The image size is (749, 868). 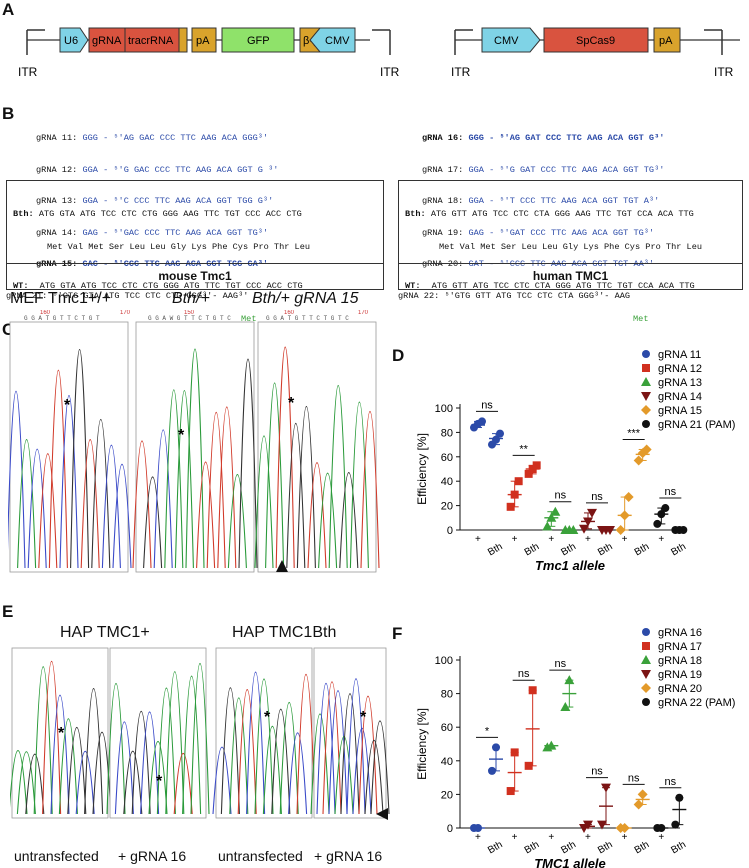 I want to click on y-tick-label: 20, so click(x=447, y=795).